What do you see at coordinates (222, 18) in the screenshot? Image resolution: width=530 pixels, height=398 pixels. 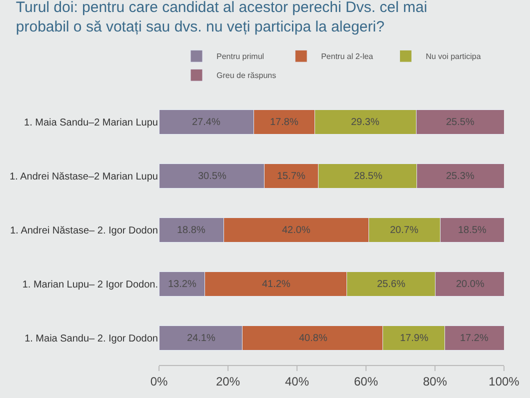 I see `chart-title: Turul doi: pentru care candidat al acestor perechi Dvs. cel mai probabil o să votați sau dvs. nu veți participa la alegeri?` at bounding box center [222, 18].